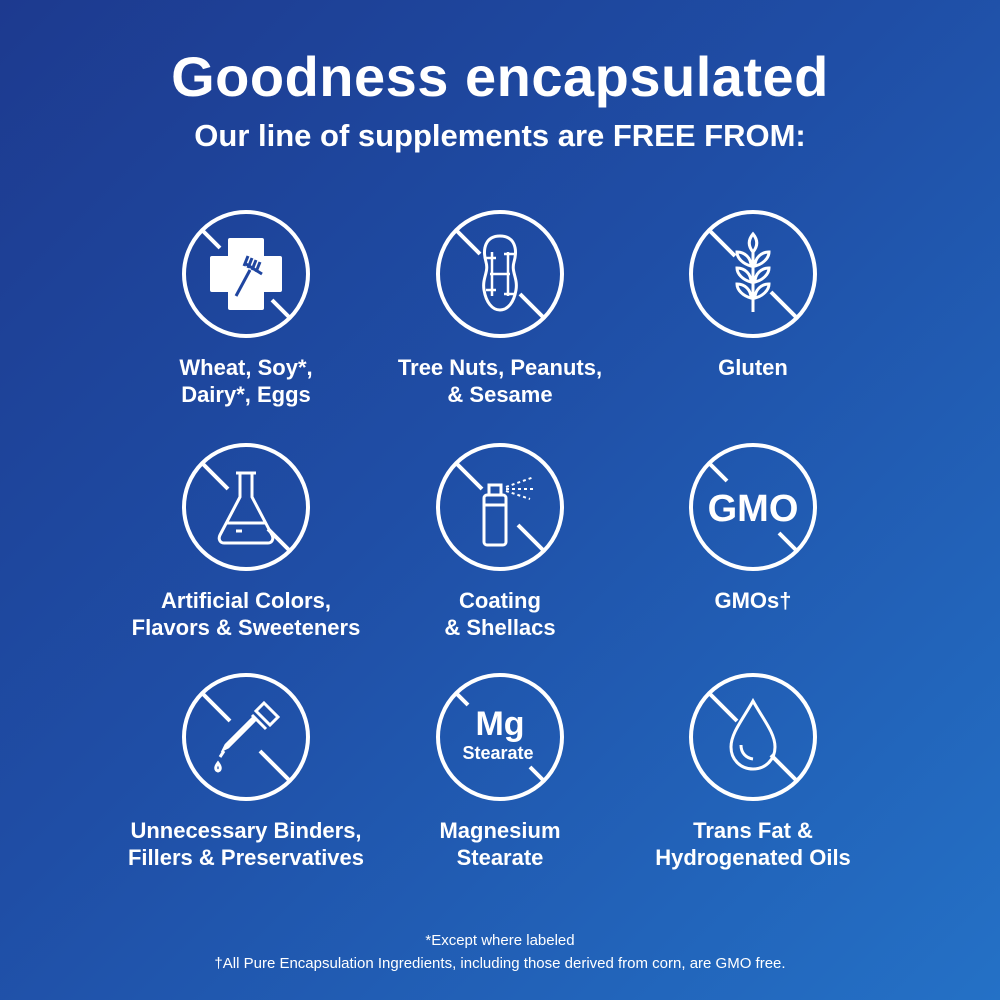  Describe the element at coordinates (246, 830) in the screenshot. I see `item-label-line: Unnecessary Binders,` at that location.